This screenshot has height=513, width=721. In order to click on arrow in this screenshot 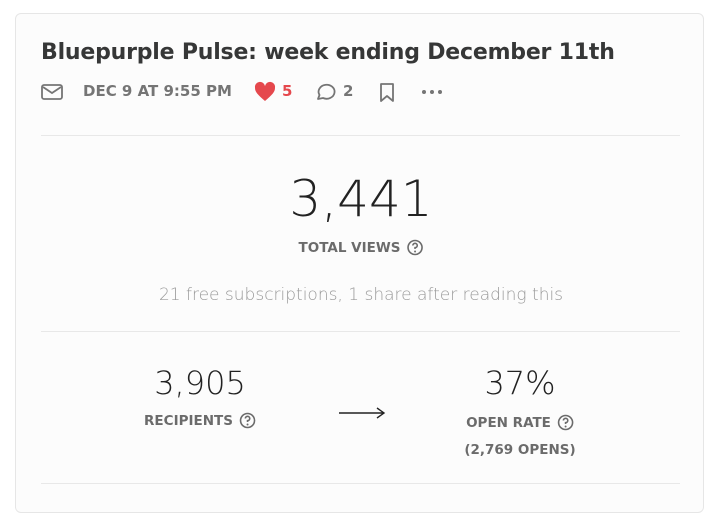, I will do `click(362, 413)`.